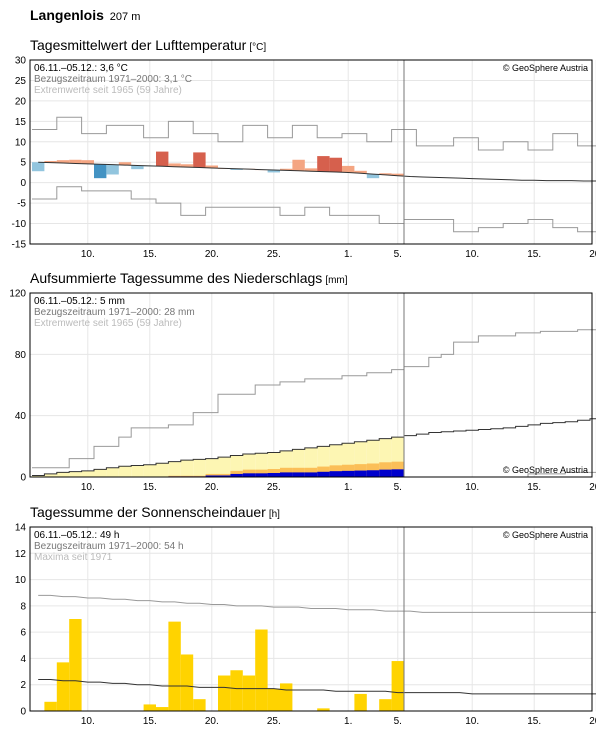 Image resolution: width=596 pixels, height=729 pixels. I want to click on sun-xtick-label: 10., so click(472, 721).